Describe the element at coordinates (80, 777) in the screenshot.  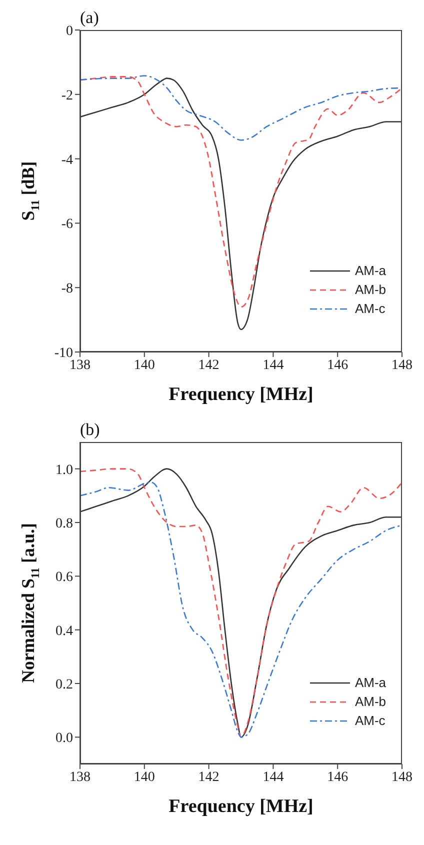
I see `x-tick-label: 138` at that location.